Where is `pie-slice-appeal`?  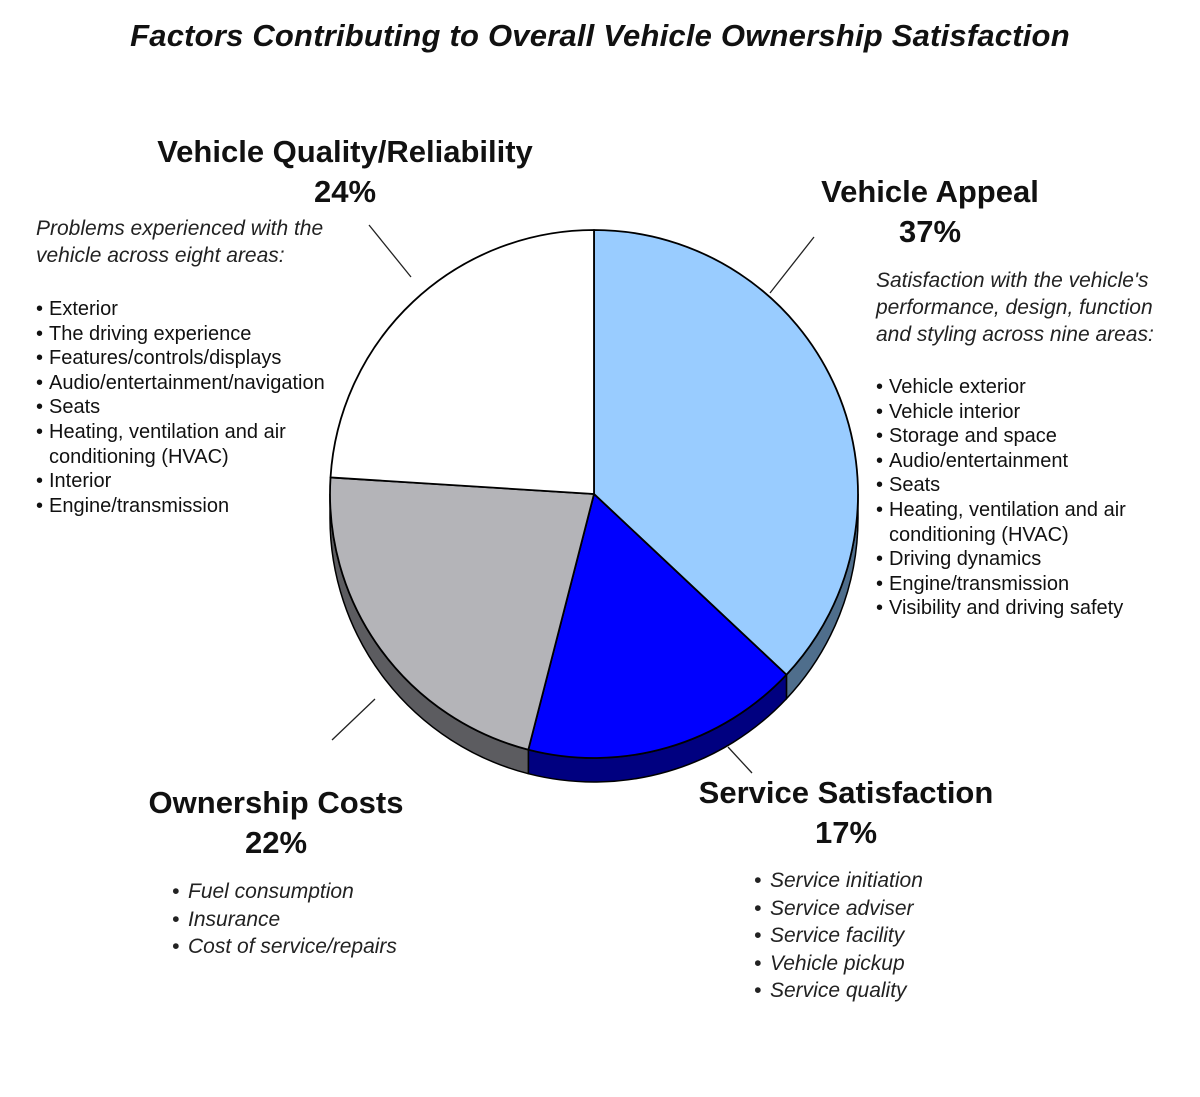
pie-slice-appeal is located at coordinates (726, 452).